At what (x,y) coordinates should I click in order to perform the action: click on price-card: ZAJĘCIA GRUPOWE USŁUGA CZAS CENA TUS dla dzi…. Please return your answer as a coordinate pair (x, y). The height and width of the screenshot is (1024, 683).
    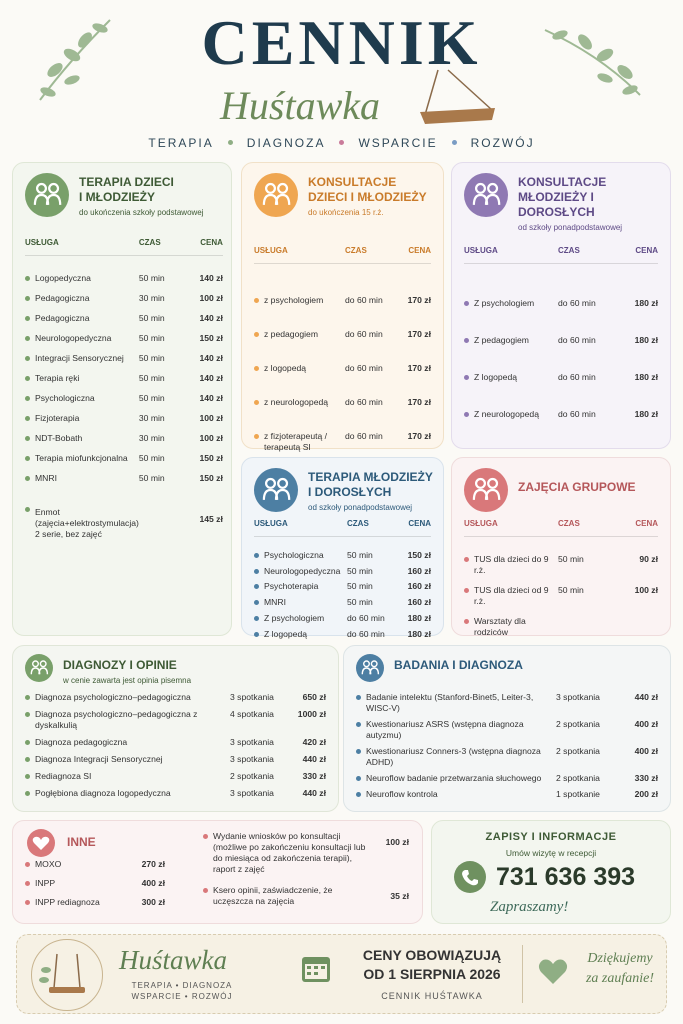
    Looking at the image, I should click on (561, 567).